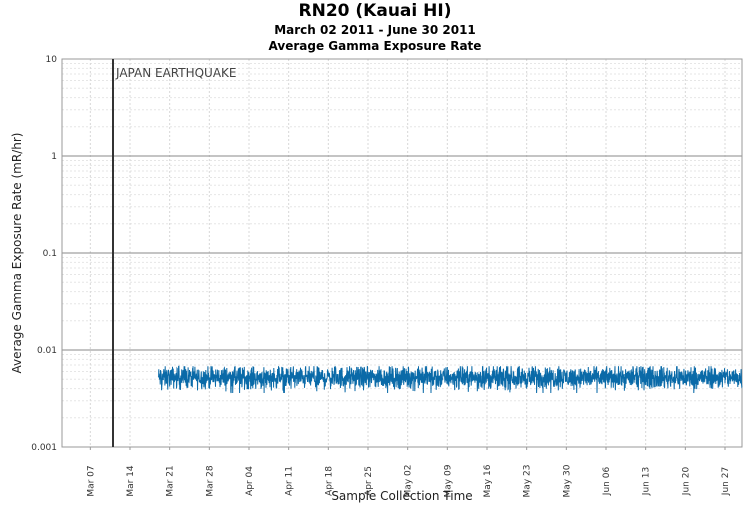 The height and width of the screenshot is (511, 750). What do you see at coordinates (91, 480) in the screenshot?
I see `x-tick-label: Mar 07` at bounding box center [91, 480].